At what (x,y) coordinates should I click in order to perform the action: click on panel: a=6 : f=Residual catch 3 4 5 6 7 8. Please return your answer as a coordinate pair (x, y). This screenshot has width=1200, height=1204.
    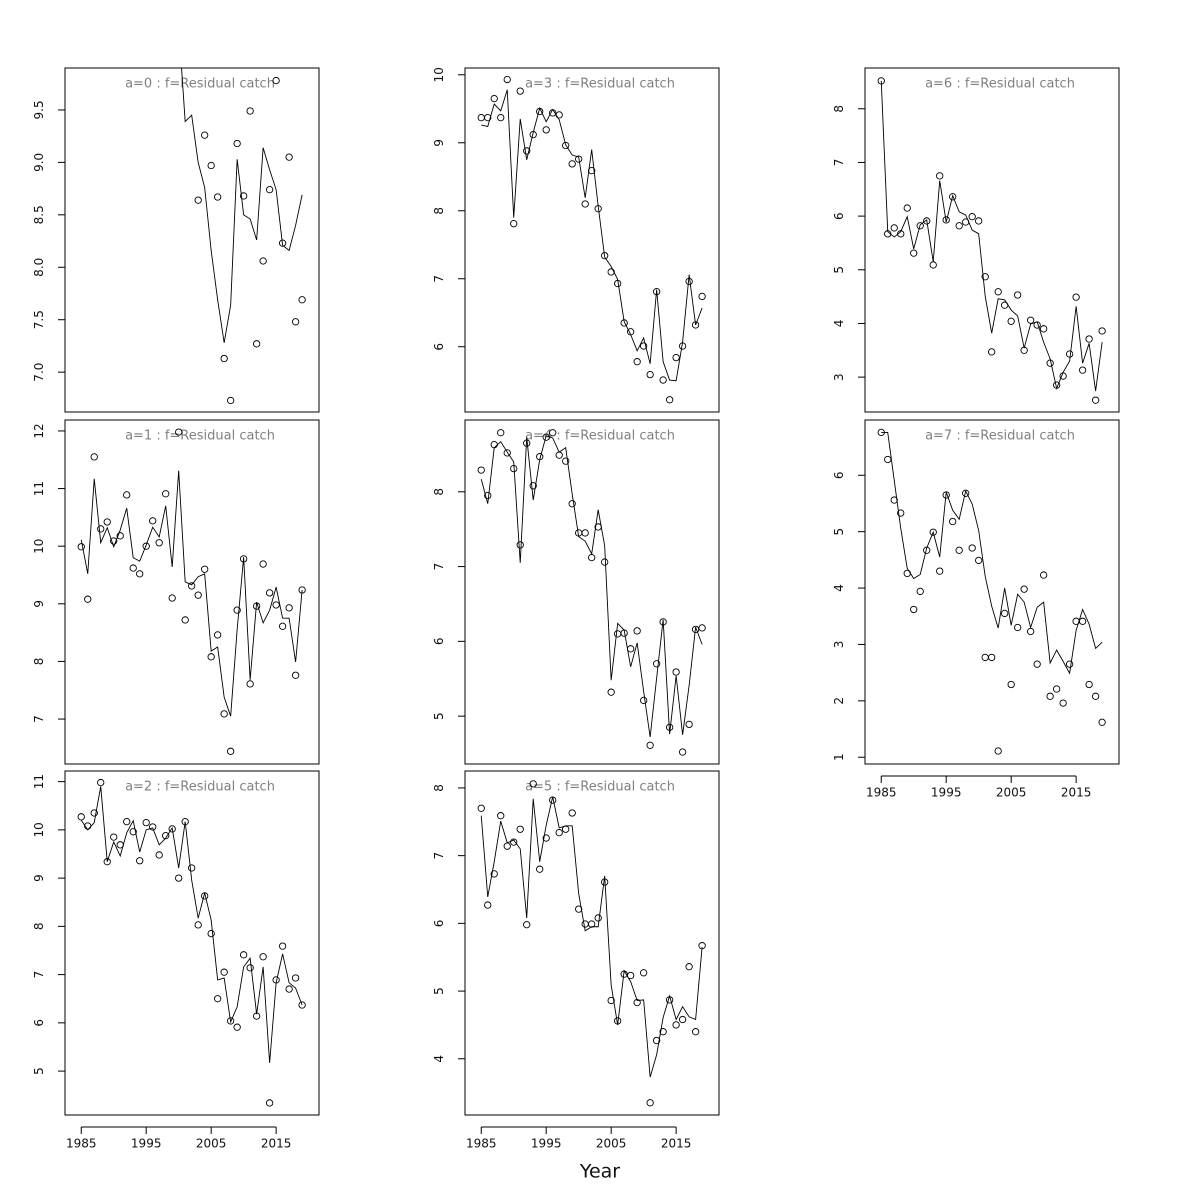
    Looking at the image, I should click on (976, 240).